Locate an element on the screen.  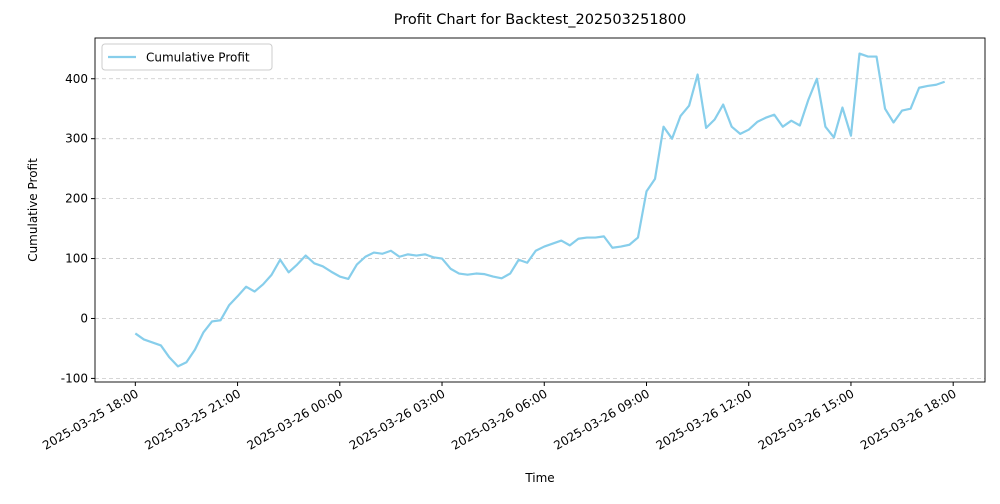
legend: Cumulative Profit is located at coordinates (187, 57).